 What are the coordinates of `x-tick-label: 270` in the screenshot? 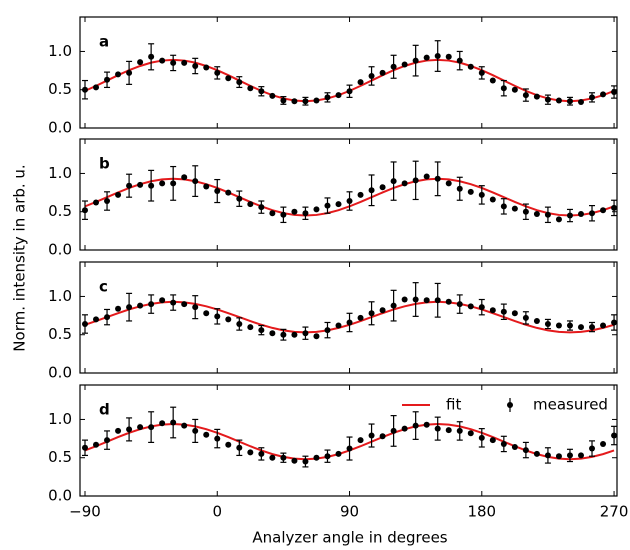 It's located at (614, 512).